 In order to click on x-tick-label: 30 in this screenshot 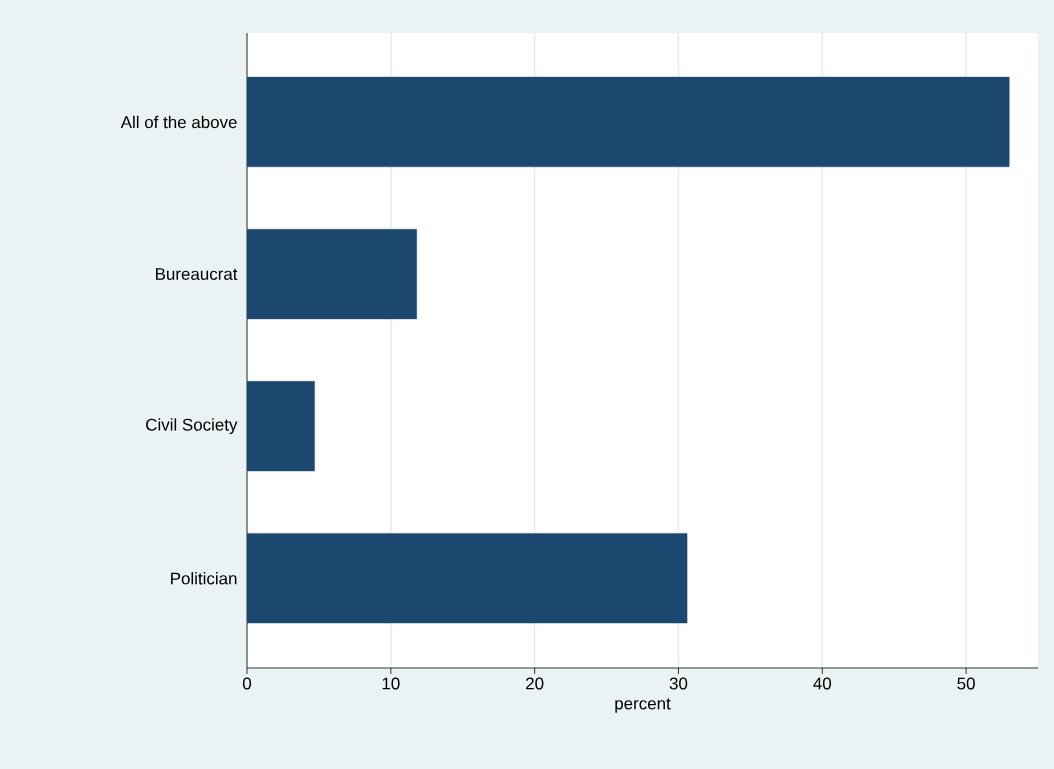, I will do `click(678, 683)`.